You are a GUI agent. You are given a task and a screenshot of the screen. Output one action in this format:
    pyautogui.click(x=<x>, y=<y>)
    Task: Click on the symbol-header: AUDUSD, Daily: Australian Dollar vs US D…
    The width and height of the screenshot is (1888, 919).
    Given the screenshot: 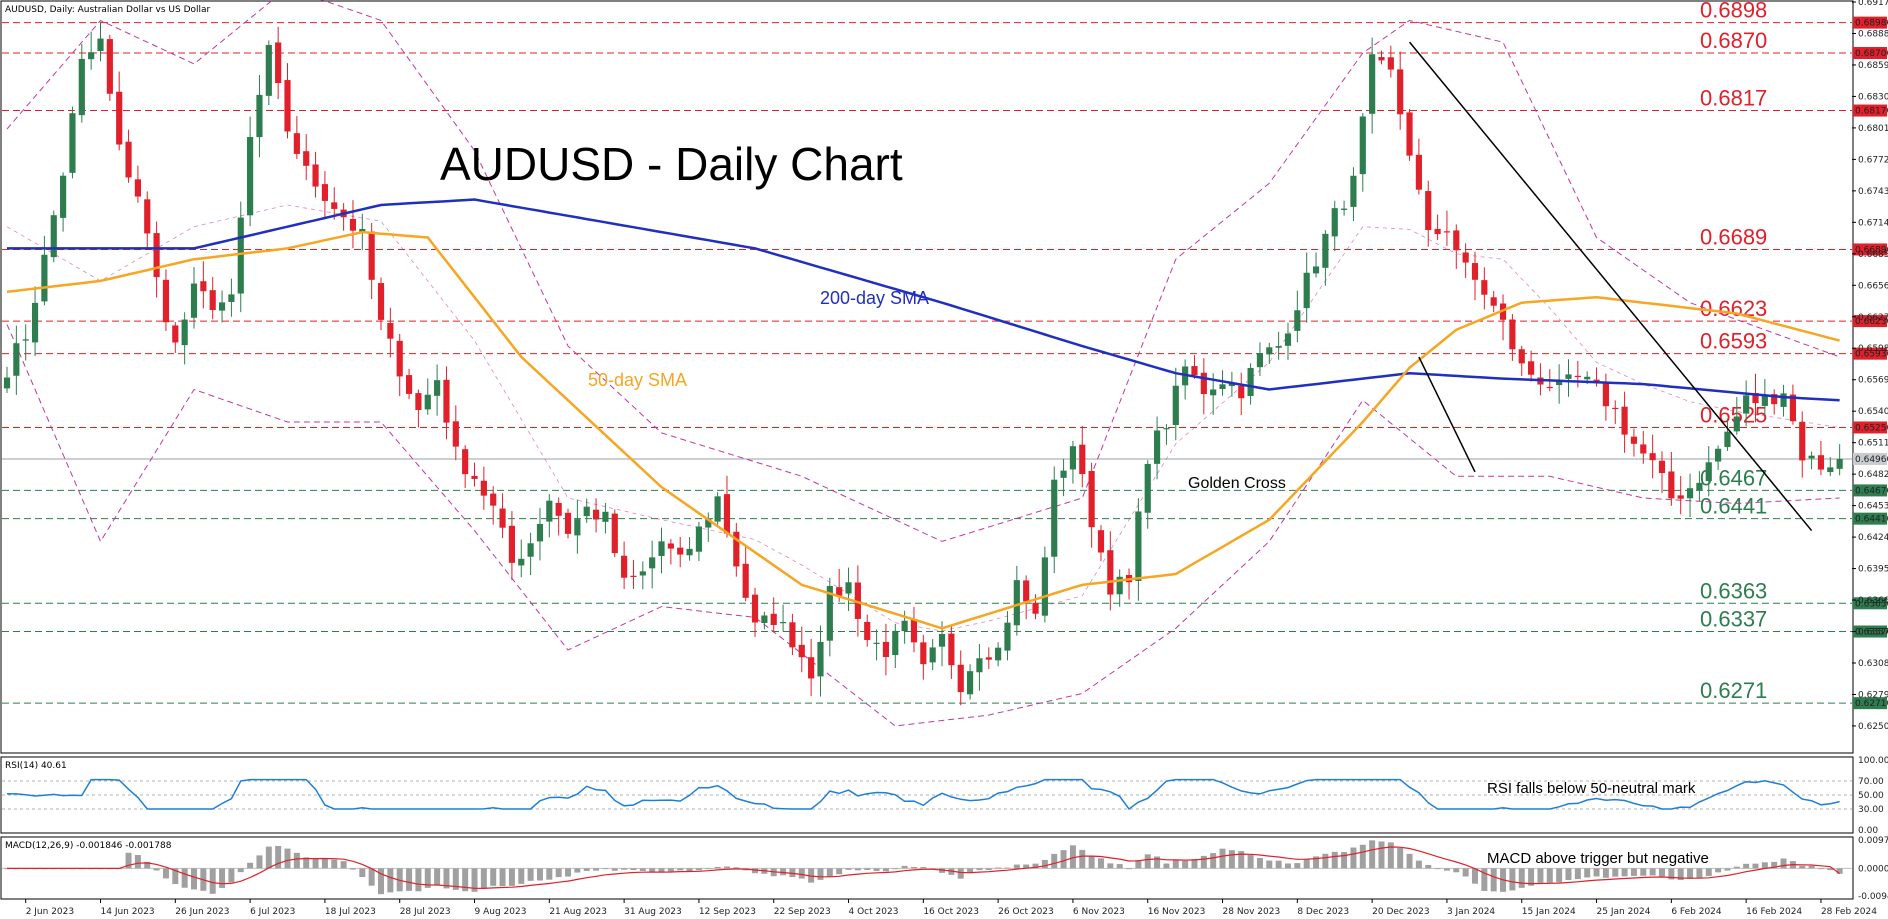 What is the action you would take?
    pyautogui.click(x=108, y=10)
    